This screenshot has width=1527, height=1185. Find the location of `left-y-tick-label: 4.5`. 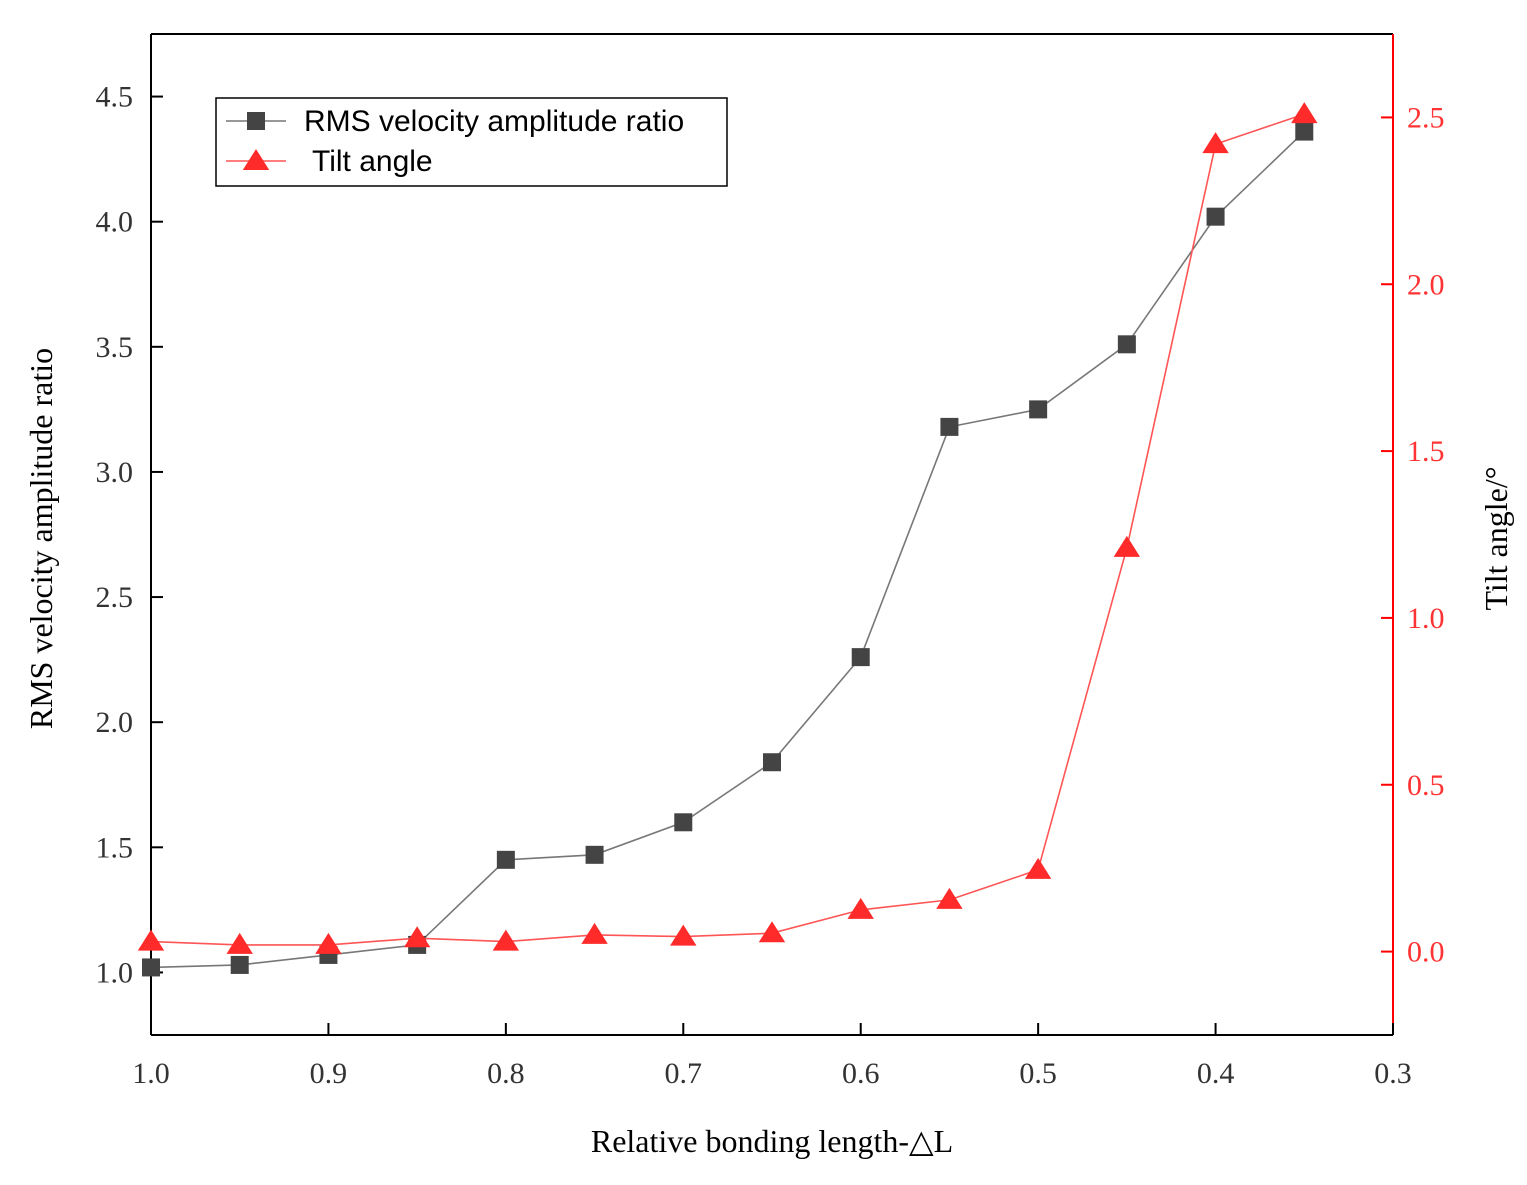

left-y-tick-label: 4.5 is located at coordinates (115, 97).